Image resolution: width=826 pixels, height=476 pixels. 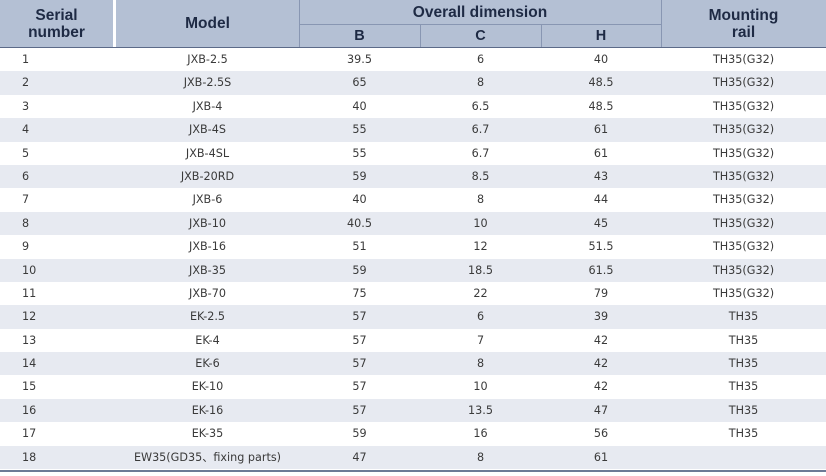 What do you see at coordinates (480, 12) in the screenshot?
I see `header-overall-dimension: Overall dimension` at bounding box center [480, 12].